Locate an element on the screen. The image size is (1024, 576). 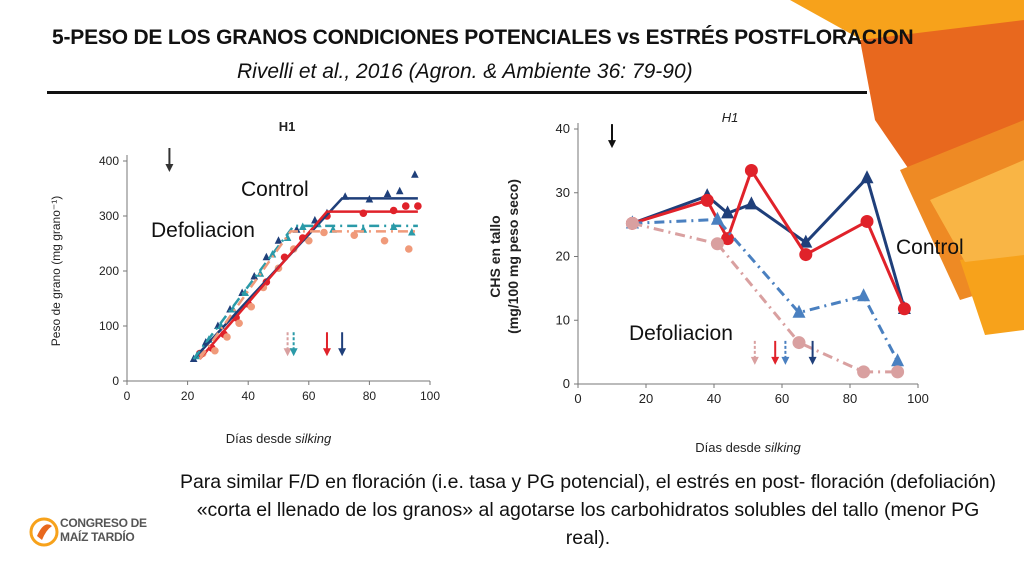
chart2-y-tick-label: 0 is located at coordinates (566, 383).